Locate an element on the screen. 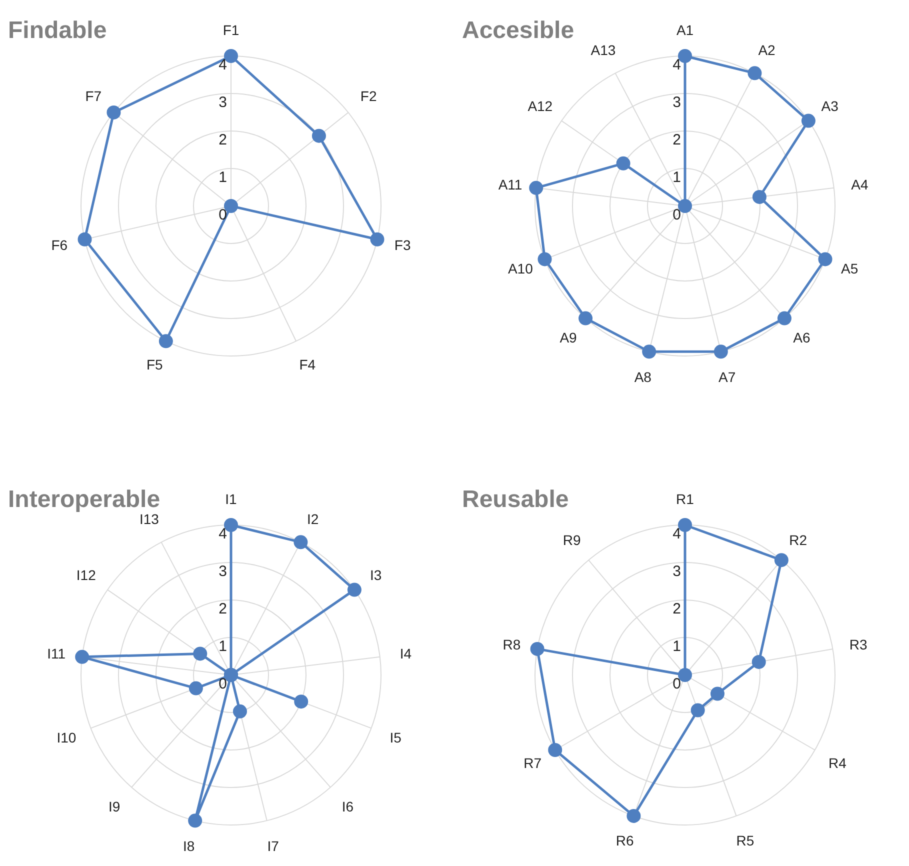 This screenshot has width=909, height=866. spoke-label: A10 is located at coordinates (521, 268).